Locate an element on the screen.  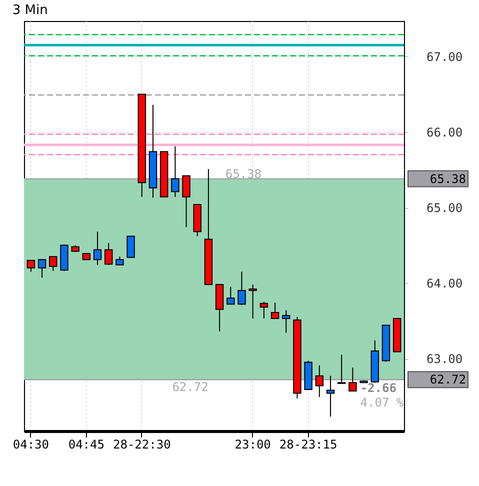
y-tick-label: 63.00 is located at coordinates (444, 359).